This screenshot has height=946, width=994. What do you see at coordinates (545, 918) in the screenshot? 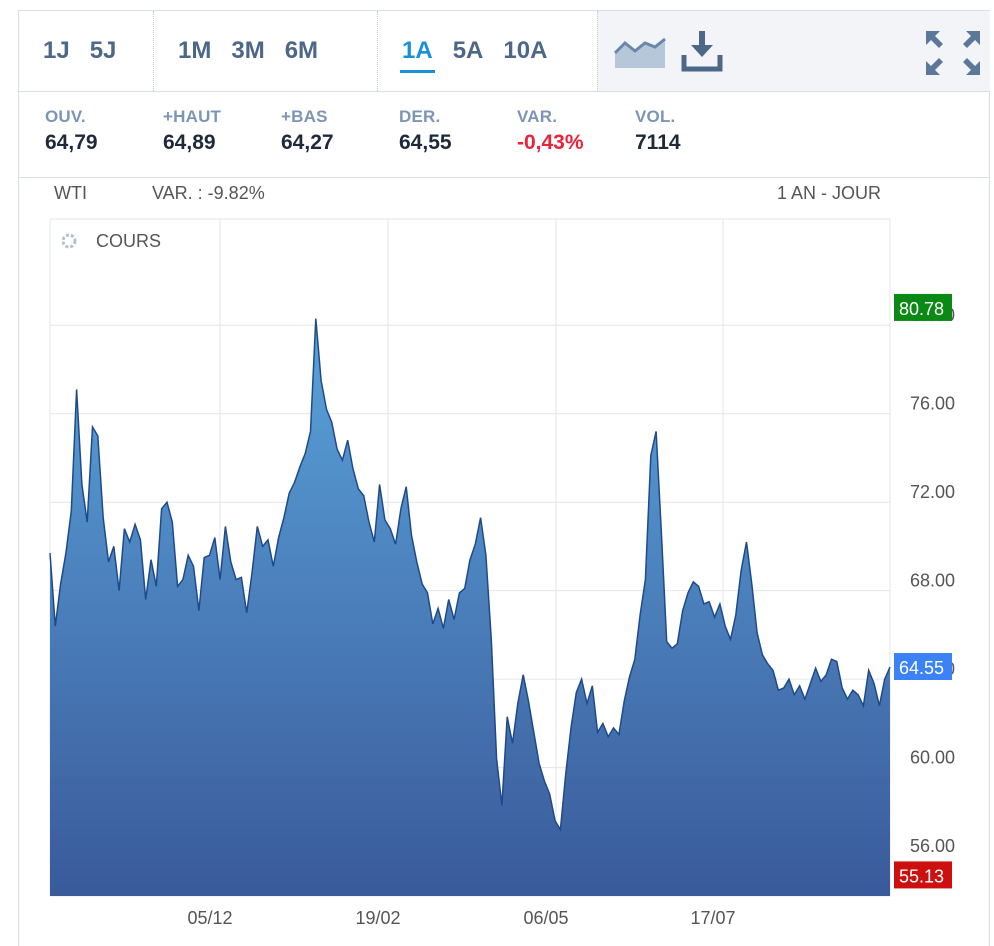
I see `x-tick-label: 06/05` at bounding box center [545, 918].